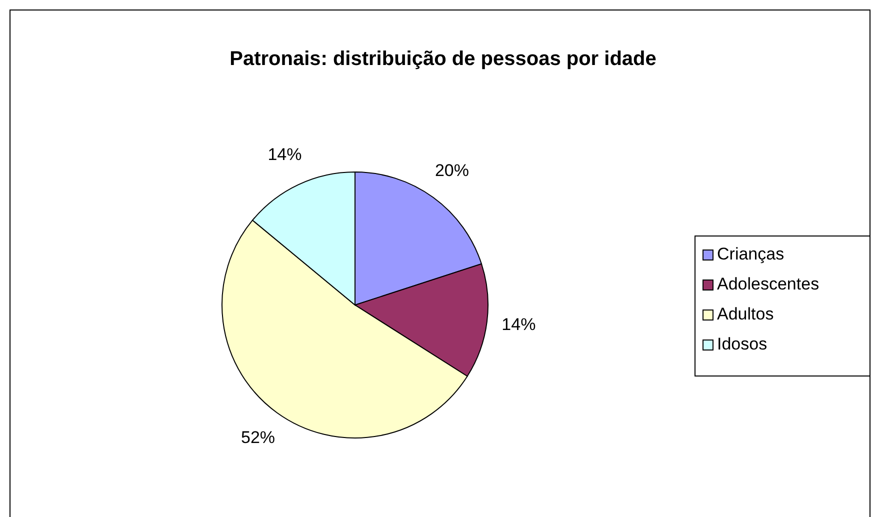 This screenshot has height=517, width=880. What do you see at coordinates (258, 437) in the screenshot?
I see `data-label: 52%` at bounding box center [258, 437].